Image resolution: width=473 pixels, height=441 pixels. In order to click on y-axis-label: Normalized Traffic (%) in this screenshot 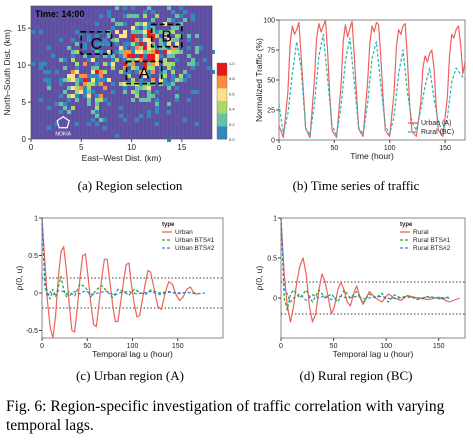, I will do `click(259, 80)`.